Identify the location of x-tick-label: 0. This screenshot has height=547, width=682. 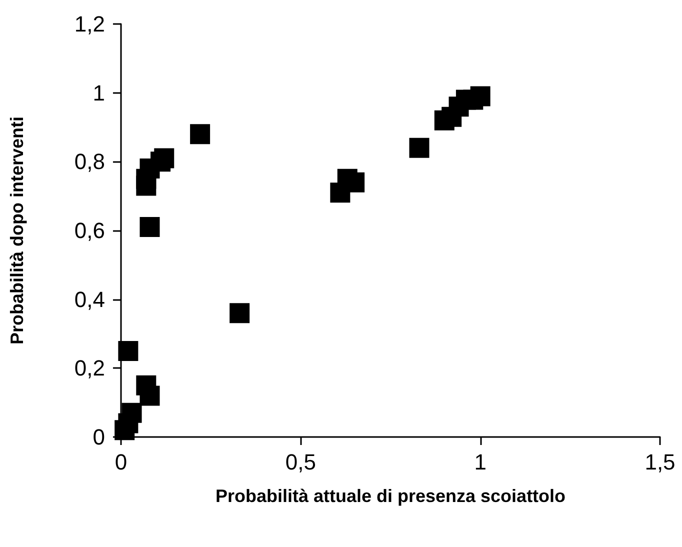
(121, 462).